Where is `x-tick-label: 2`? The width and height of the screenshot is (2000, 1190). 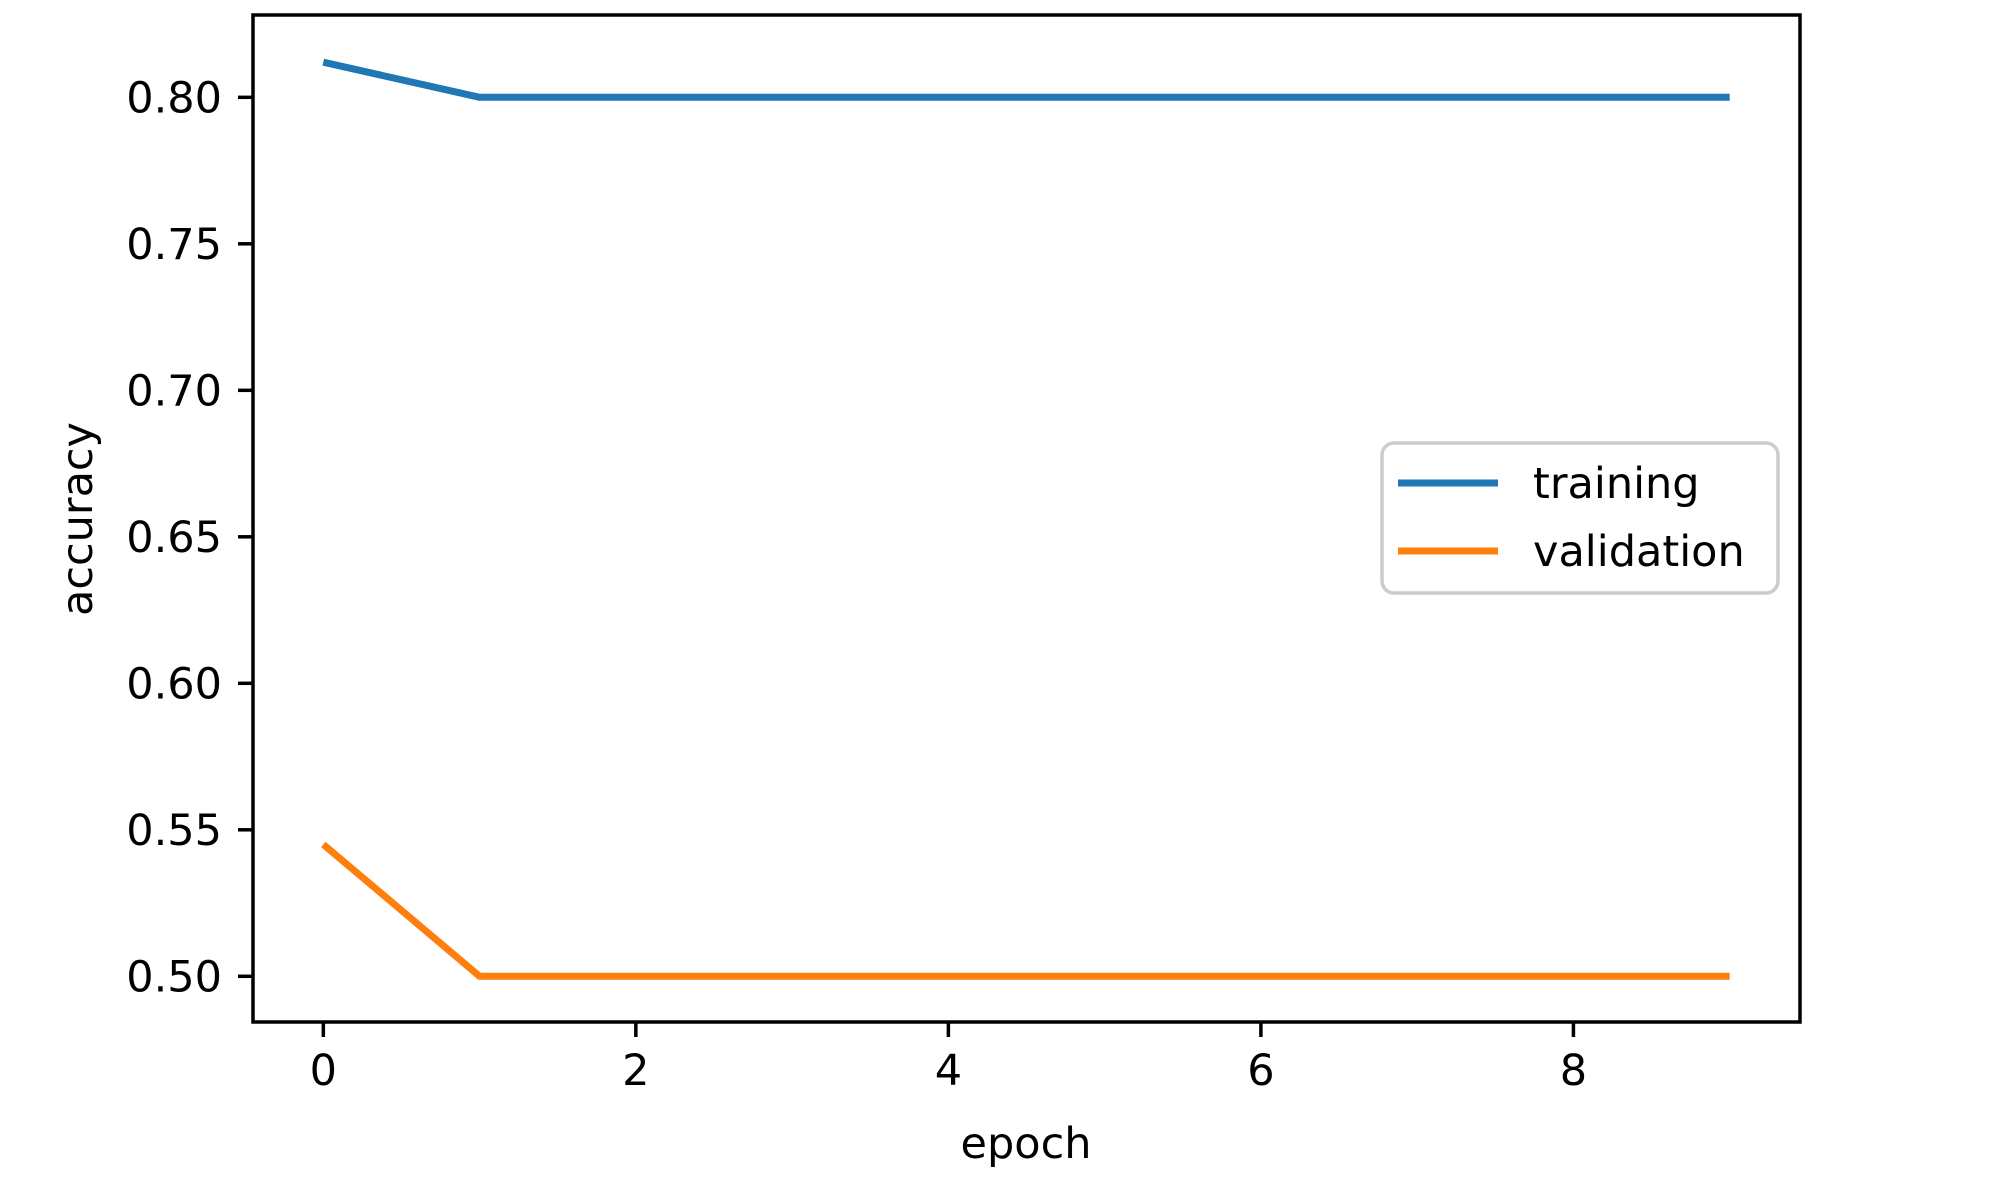
x-tick-label: 2 is located at coordinates (635, 1071).